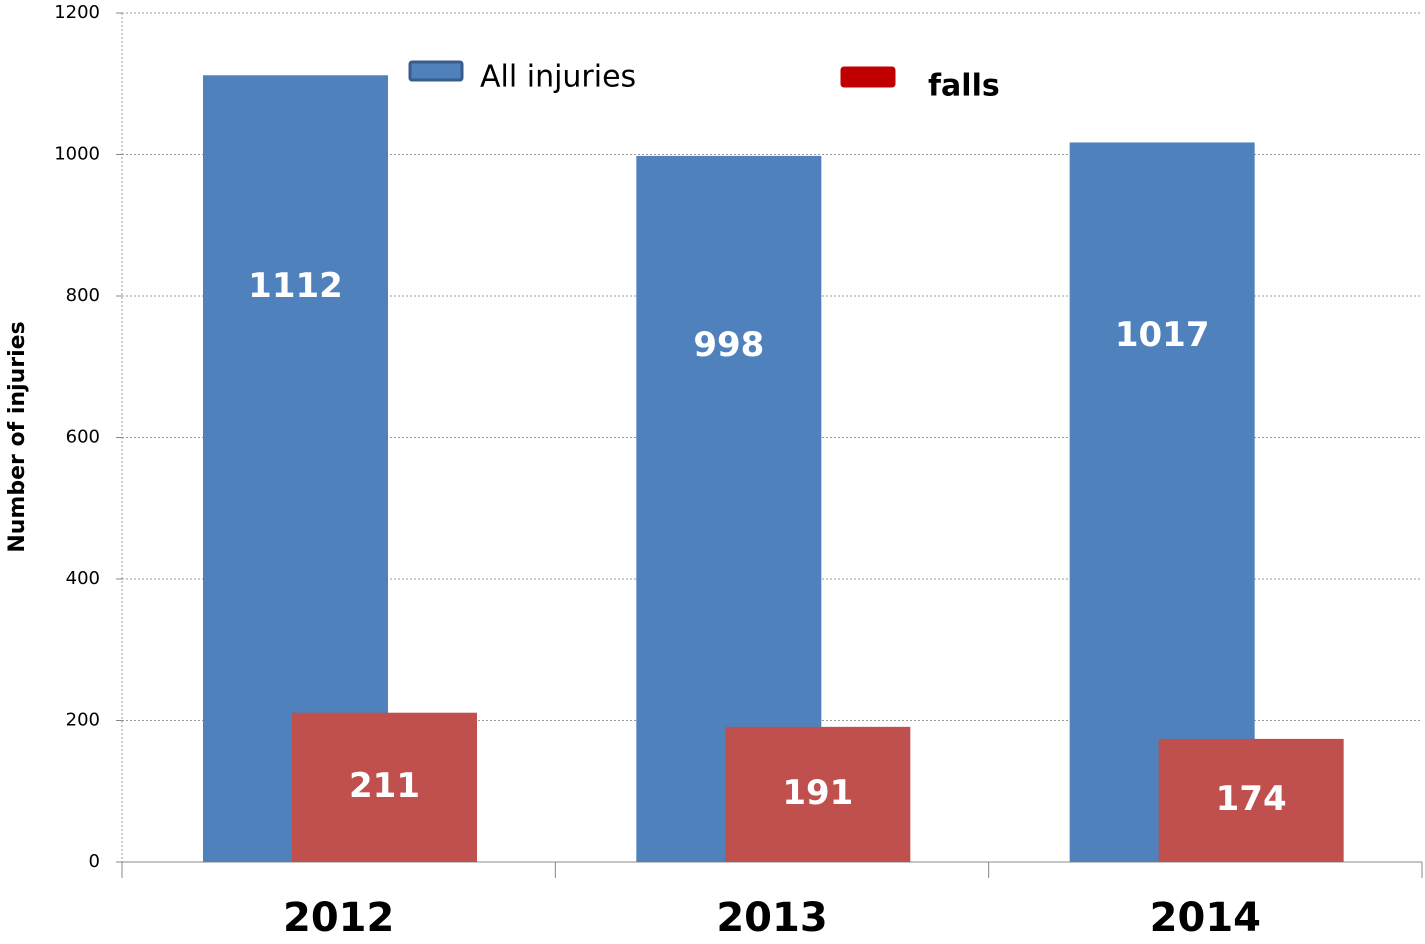 Image resolution: width=1425 pixels, height=944 pixels. What do you see at coordinates (94, 861) in the screenshot?
I see `y-tick-label: 0` at bounding box center [94, 861].